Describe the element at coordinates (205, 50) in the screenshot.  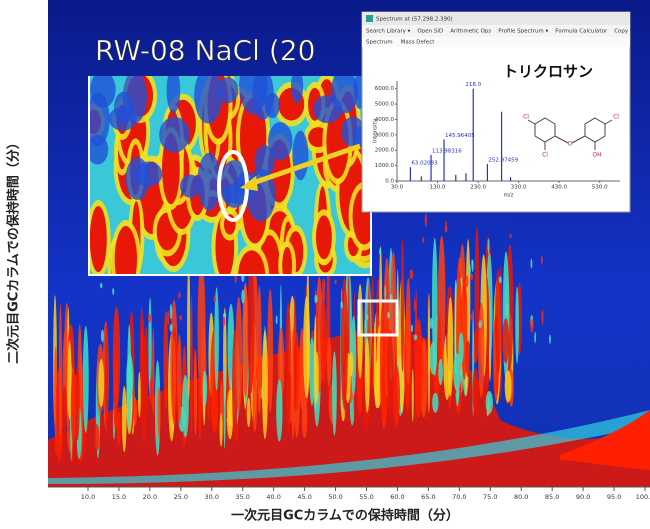
I see `inset-title: RW-08 NaCl (20` at that location.